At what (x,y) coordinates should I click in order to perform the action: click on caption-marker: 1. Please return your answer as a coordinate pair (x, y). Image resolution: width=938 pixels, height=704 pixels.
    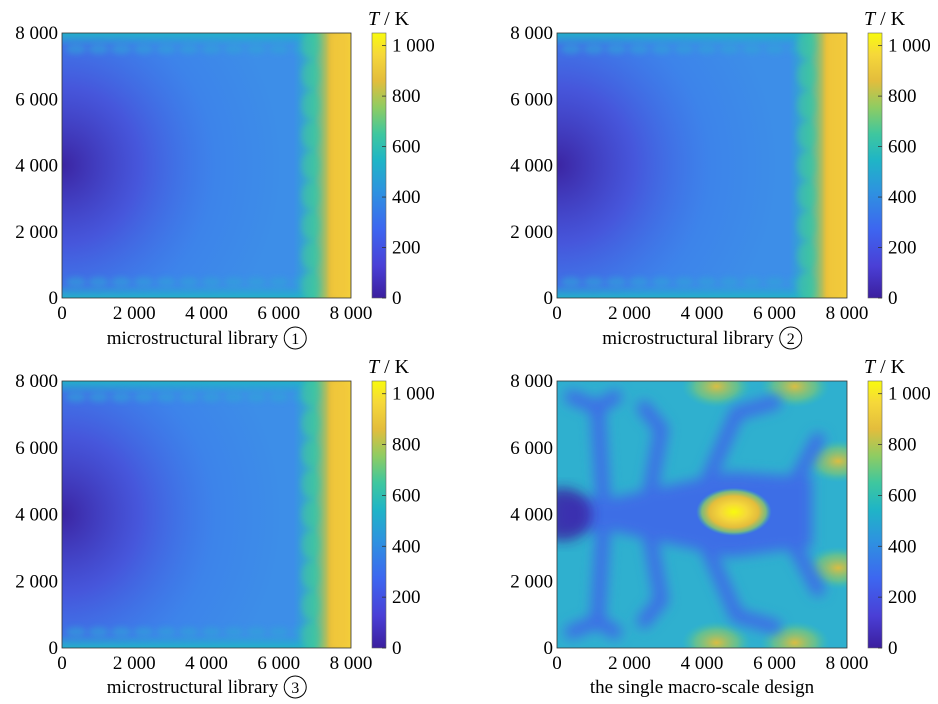
    Looking at the image, I should click on (295, 339).